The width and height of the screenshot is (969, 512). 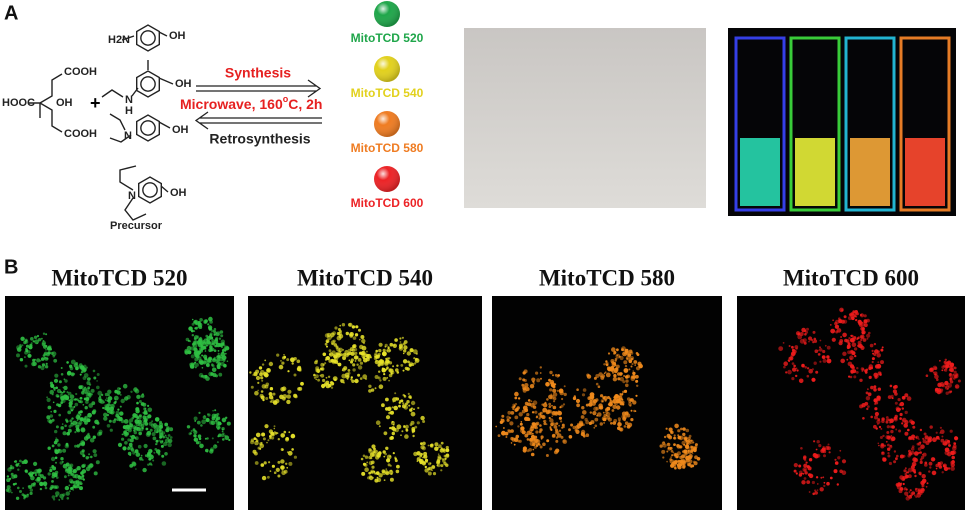 What do you see at coordinates (387, 179) in the screenshot?
I see `sphere-shine` at bounding box center [387, 179].